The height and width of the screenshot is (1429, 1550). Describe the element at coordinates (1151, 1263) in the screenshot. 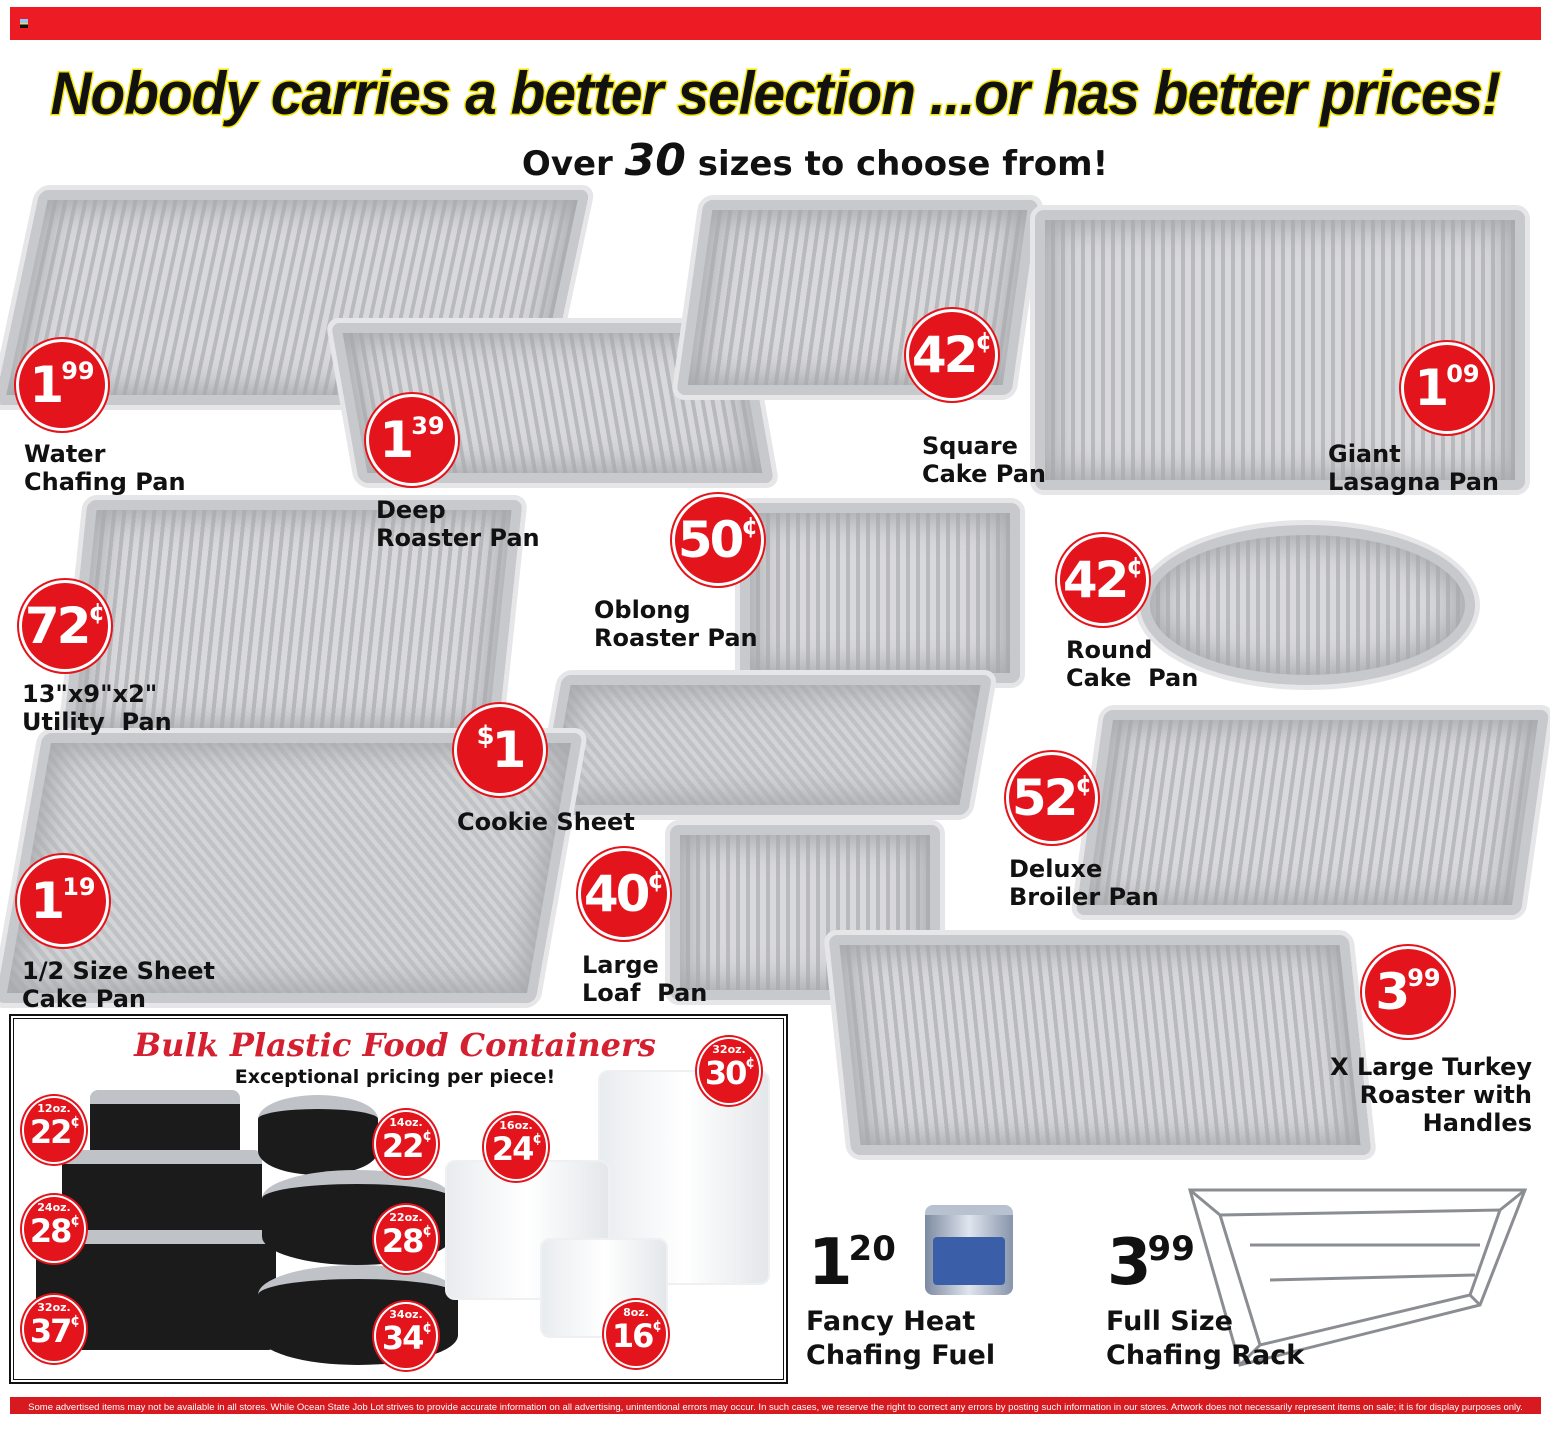

I see `rack-price: 399` at that location.